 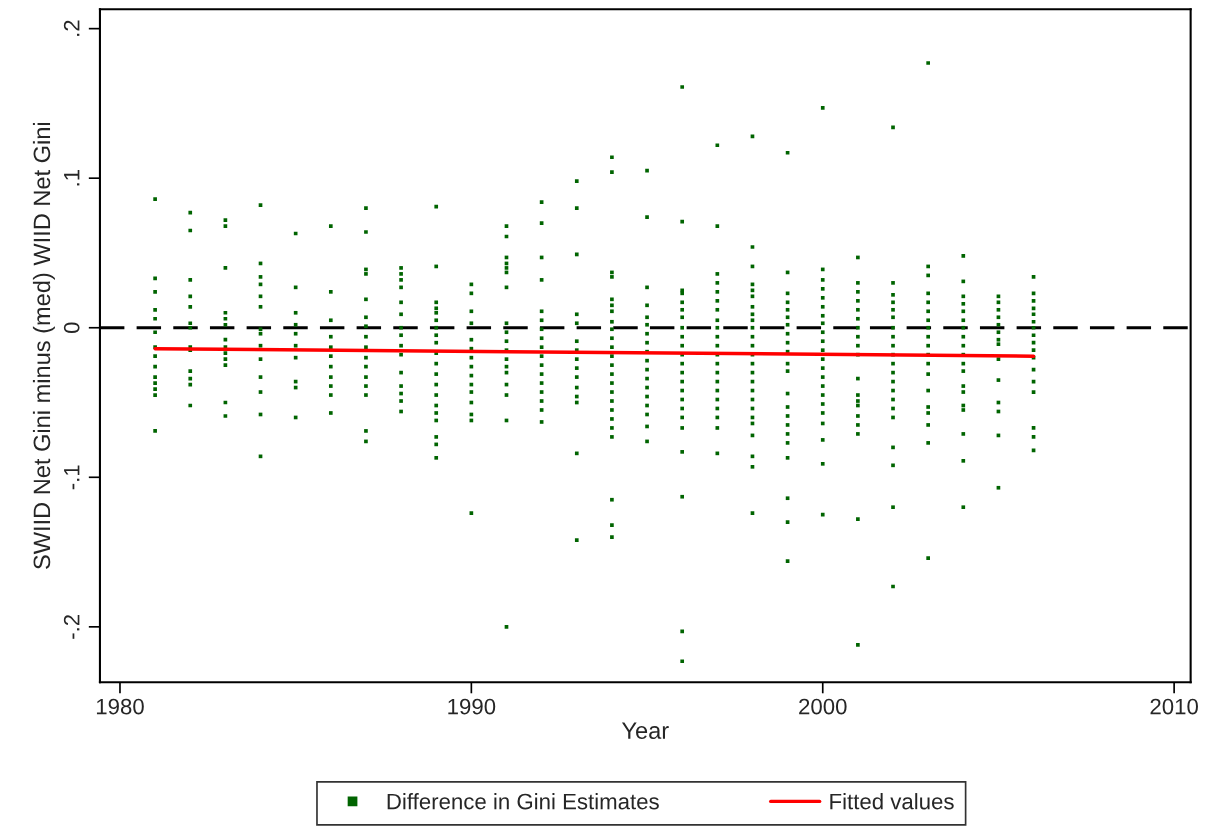 I want to click on y-tick-label: -.2, so click(x=71, y=626).